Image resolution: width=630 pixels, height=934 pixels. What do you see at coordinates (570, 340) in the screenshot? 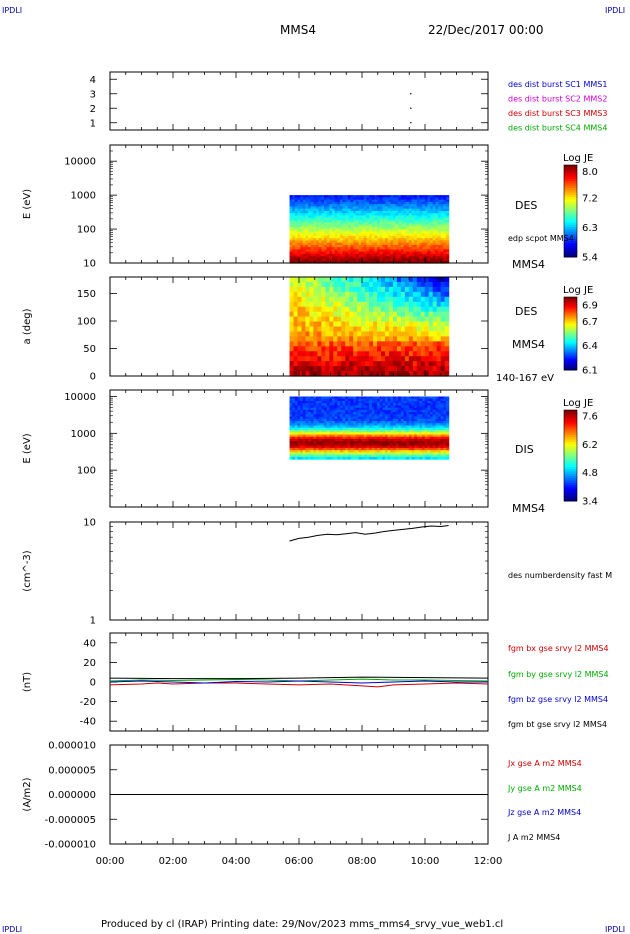
I see `panel-2-colorbar-segment` at bounding box center [570, 340].